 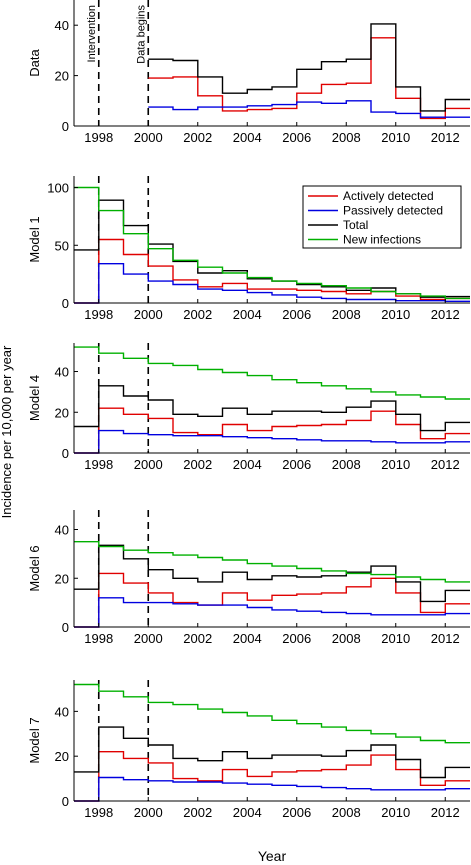 I want to click on panel-y-label: Model 7, so click(x=34, y=740).